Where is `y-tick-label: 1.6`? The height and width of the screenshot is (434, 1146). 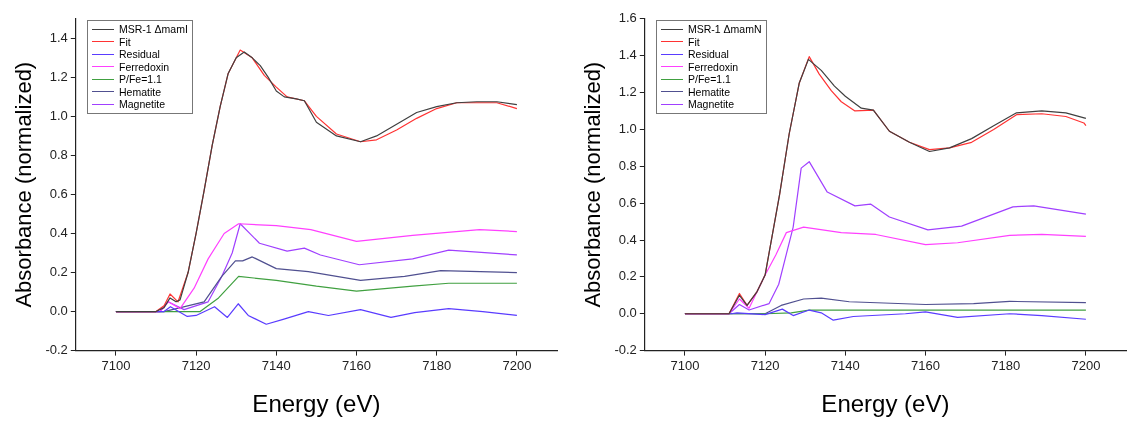
y-tick-label: 1.6 is located at coordinates (627, 18).